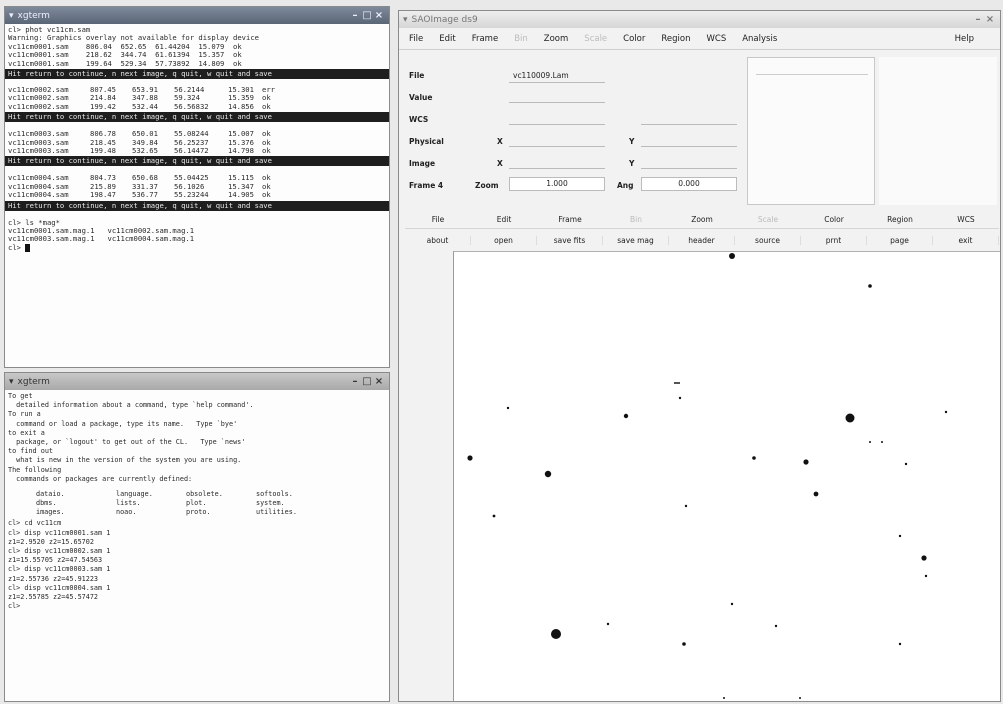 The width and height of the screenshot is (1003, 704). Describe the element at coordinates (447, 38) in the screenshot. I see `menu-edit: Edit` at that location.